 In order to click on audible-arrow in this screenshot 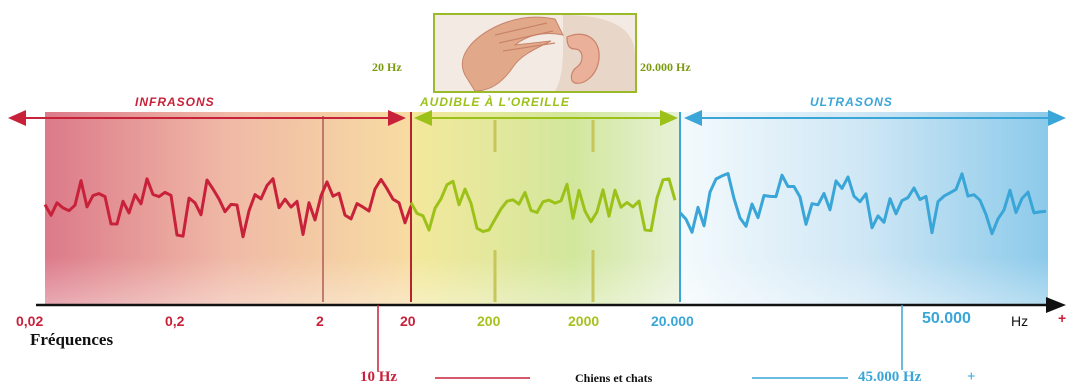, I will do `click(546, 118)`.